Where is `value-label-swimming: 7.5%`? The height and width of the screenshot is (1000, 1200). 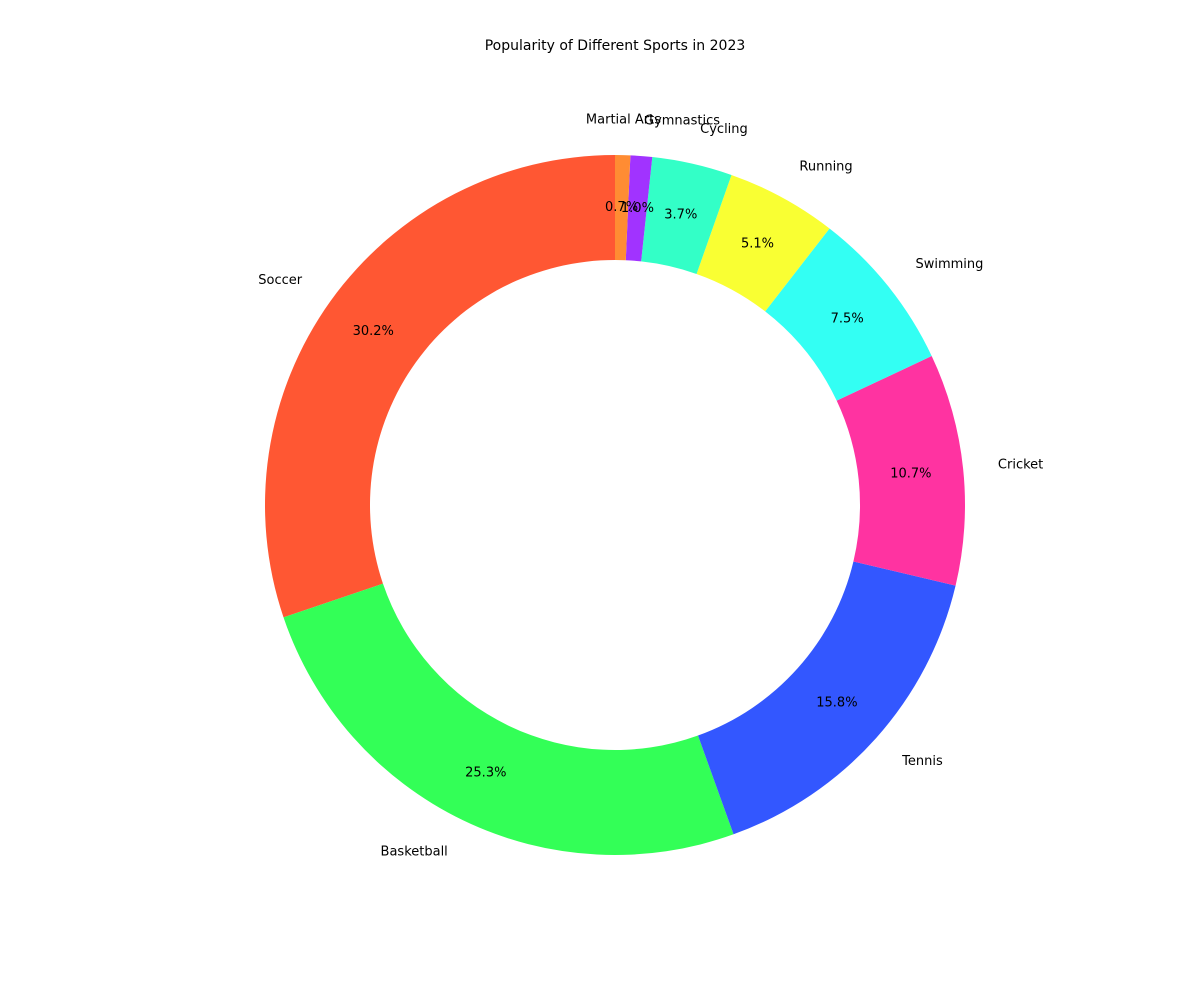
value-label-swimming: 7.5% is located at coordinates (847, 318).